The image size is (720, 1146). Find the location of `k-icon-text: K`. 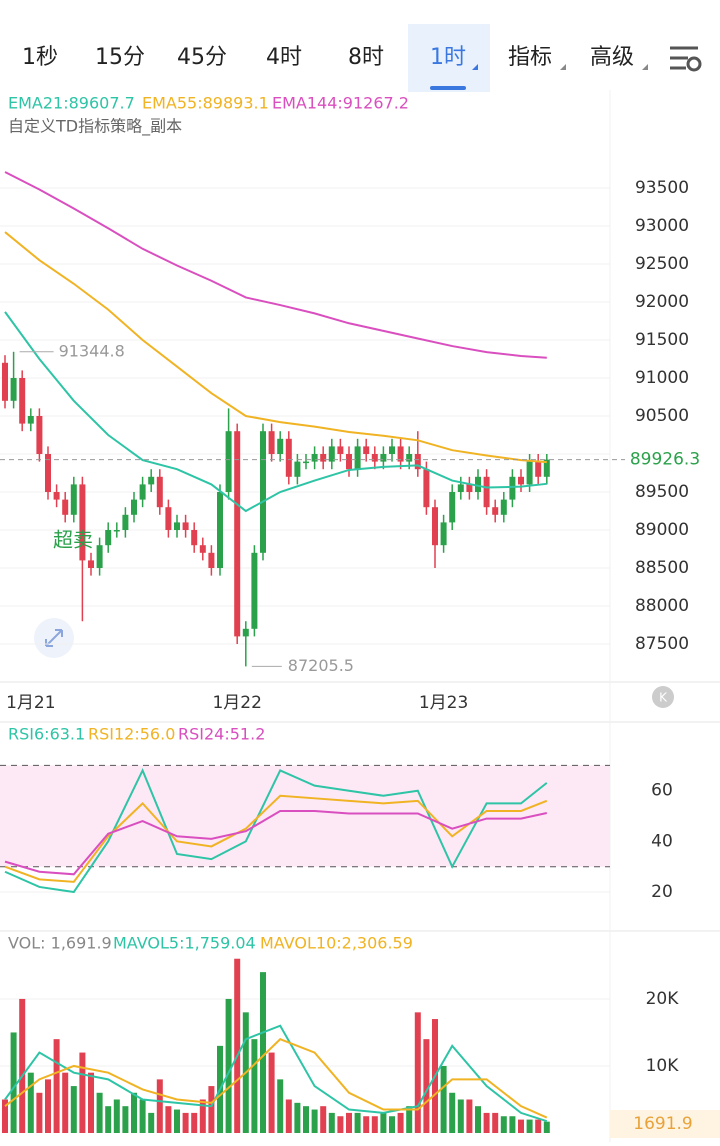

k-icon-text: K is located at coordinates (663, 698).